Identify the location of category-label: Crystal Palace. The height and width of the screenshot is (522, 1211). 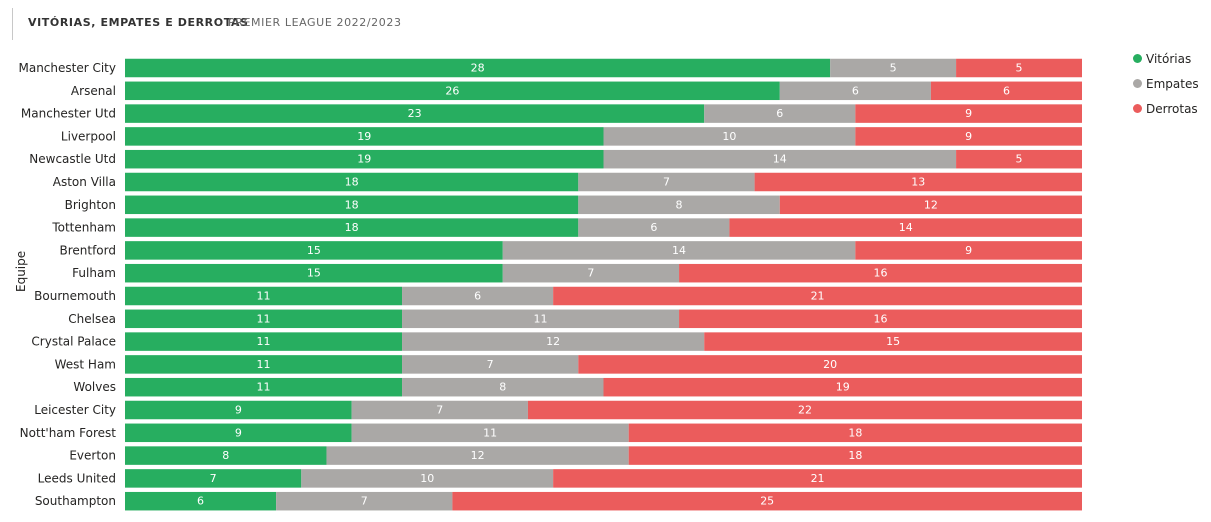
(73, 342).